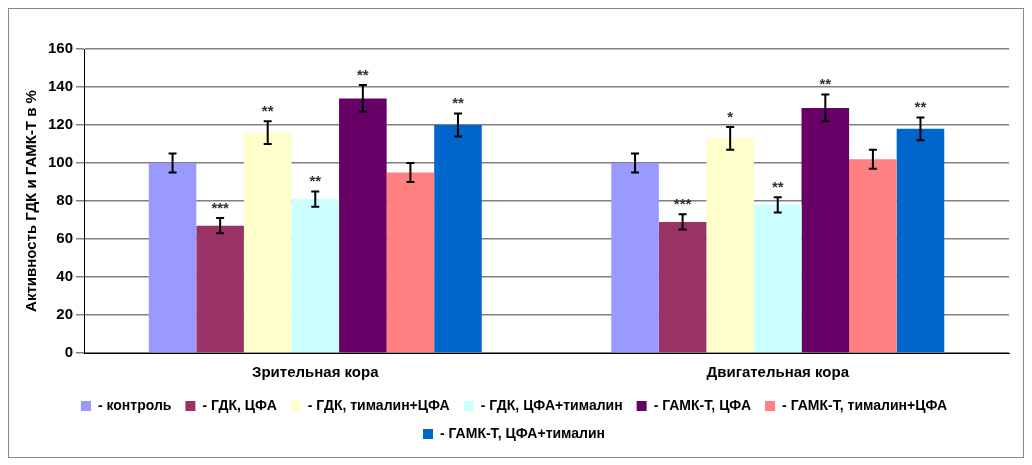 The image size is (1032, 465). I want to click on legend-label: - ГАМК-Т, тималин+ЦФА, so click(865, 404).